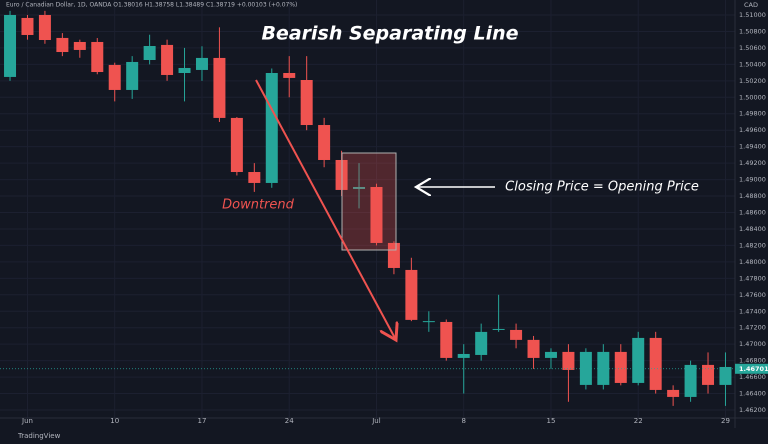 Image resolution: width=768 pixels, height=444 pixels. Describe the element at coordinates (752, 394) in the screenshot. I see `y-tick-label: 1.46400` at that location.